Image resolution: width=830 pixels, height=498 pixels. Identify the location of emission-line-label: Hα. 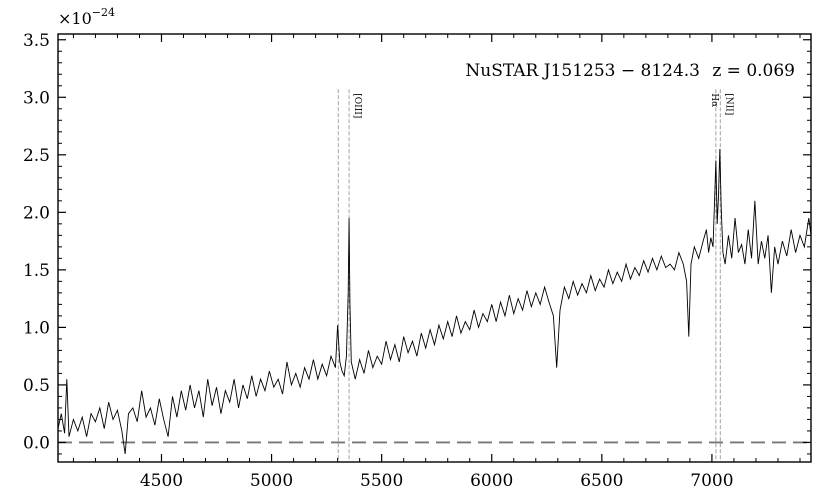
(714, 100).